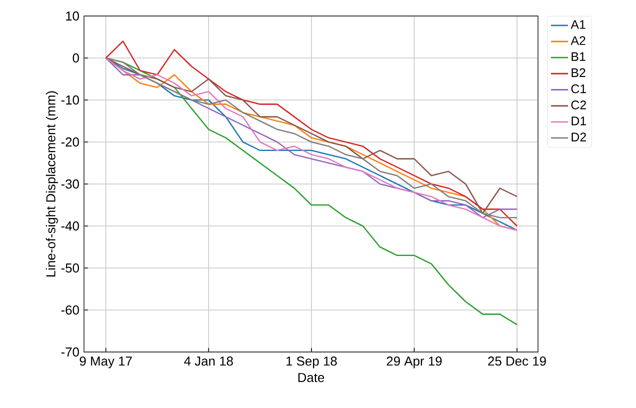  What do you see at coordinates (311, 377) in the screenshot?
I see `x-axis-title: Date` at bounding box center [311, 377].